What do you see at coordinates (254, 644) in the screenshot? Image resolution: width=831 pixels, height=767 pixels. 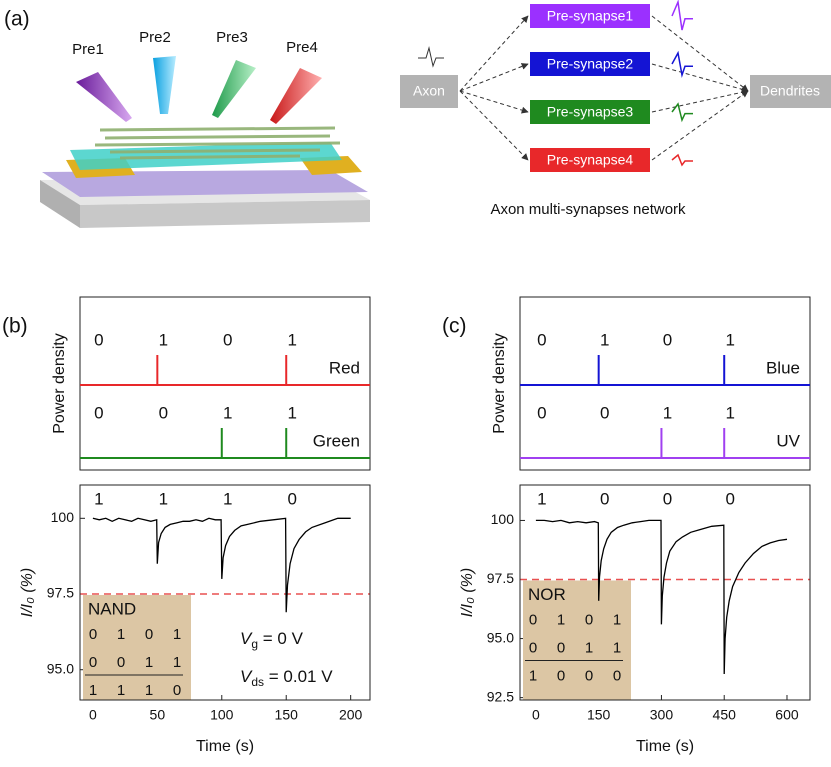 I see `annotation-sub: g` at bounding box center [254, 644].